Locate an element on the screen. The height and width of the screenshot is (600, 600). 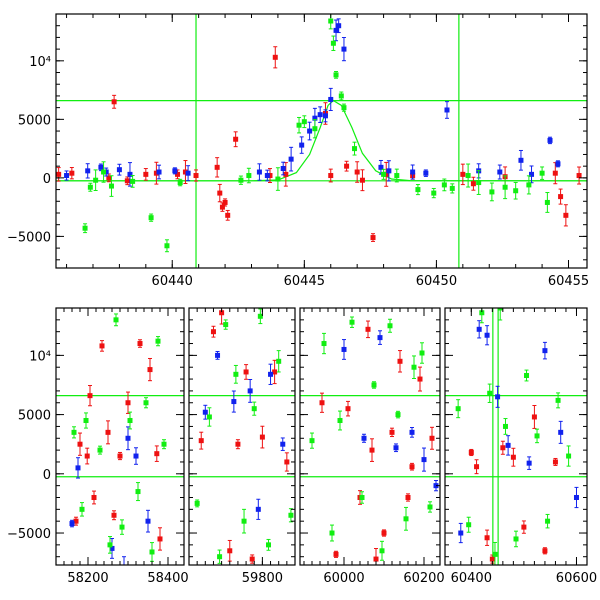
y-tick-label: 5000 is located at coordinates (34, 120).